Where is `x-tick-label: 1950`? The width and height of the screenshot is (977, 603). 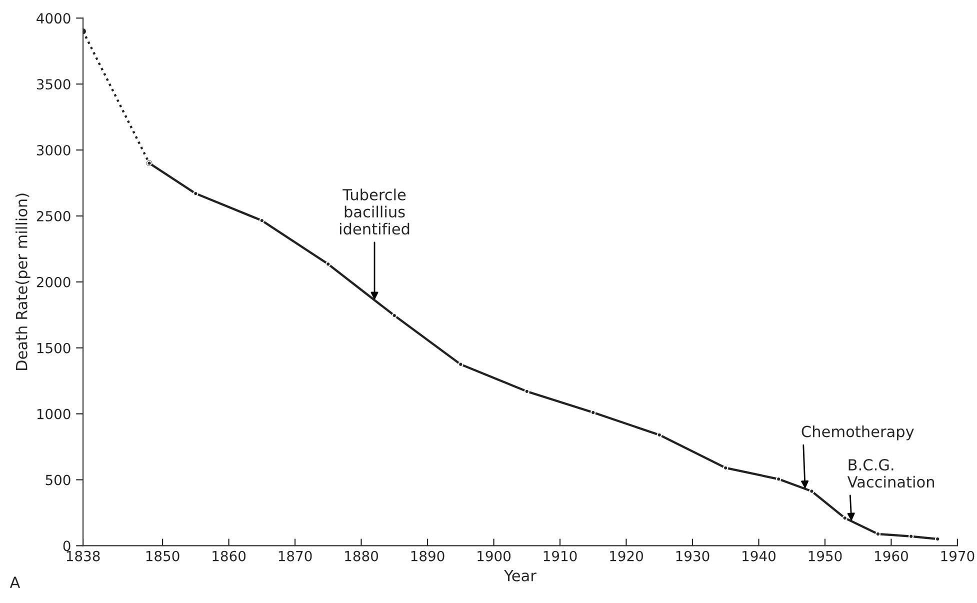
x-tick-label: 1950 is located at coordinates (825, 556).